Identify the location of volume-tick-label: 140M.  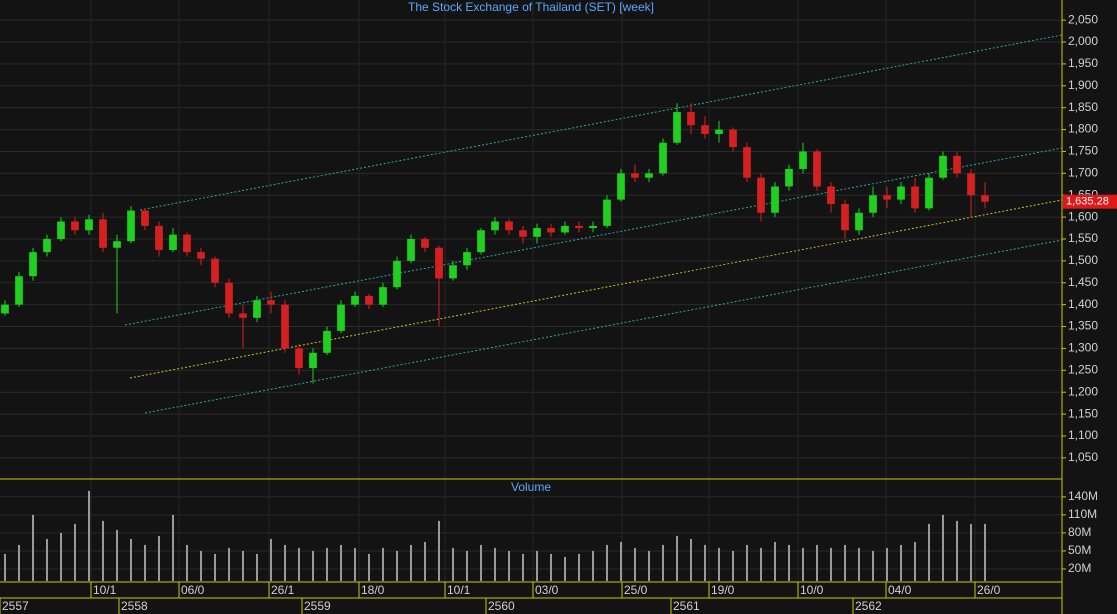
(1083, 496).